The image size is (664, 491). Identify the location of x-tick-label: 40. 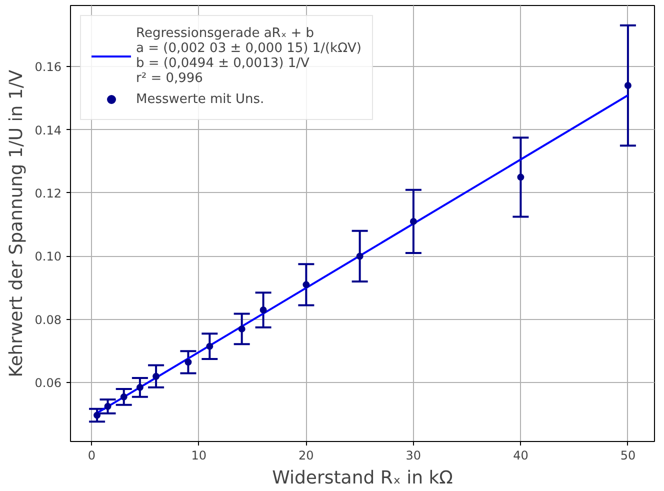
(520, 455).